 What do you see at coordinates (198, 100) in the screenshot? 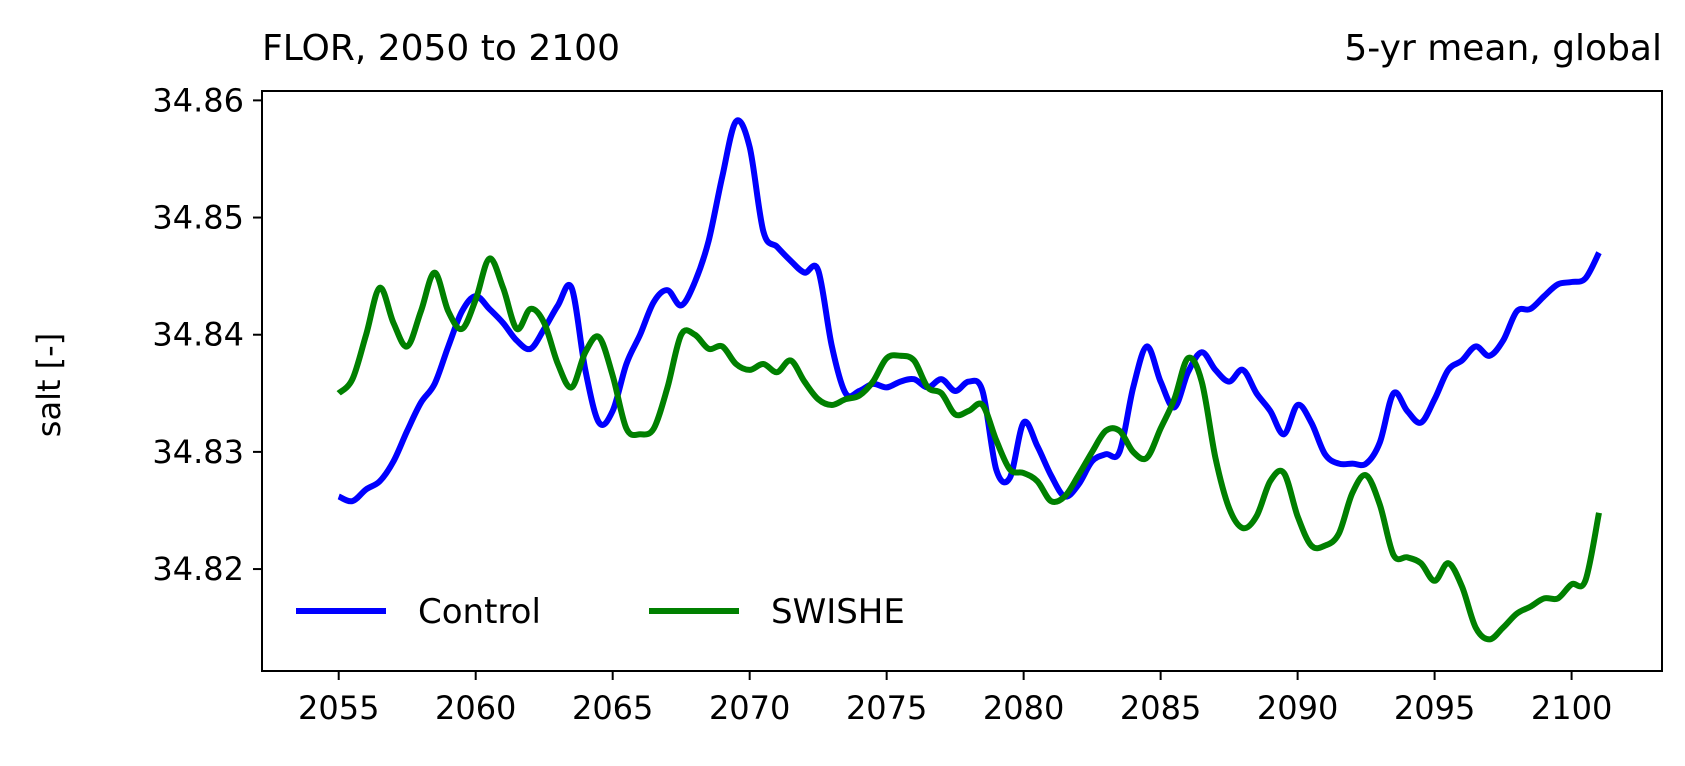
I see `y-tick-label: 34.86` at bounding box center [198, 100].